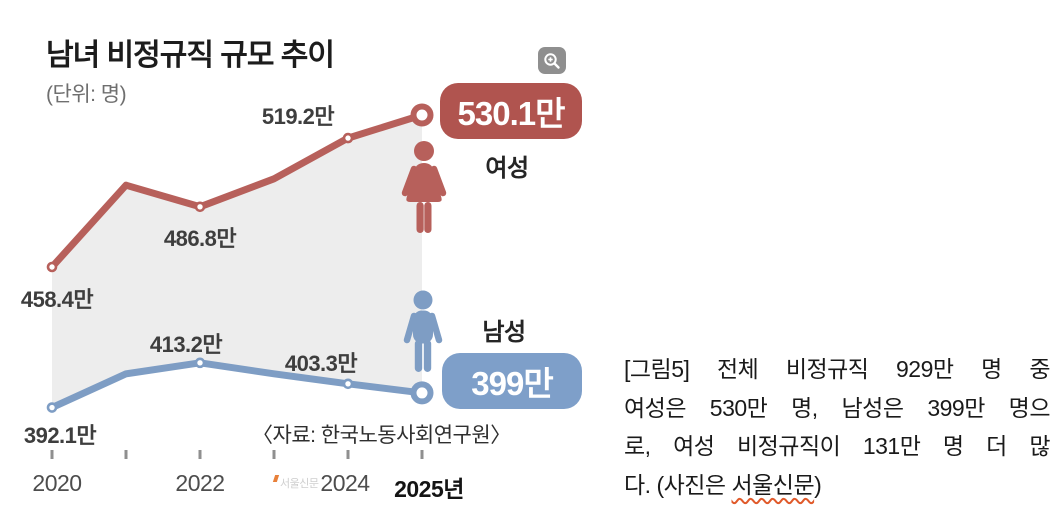 This screenshot has width=1060, height=516. Describe the element at coordinates (200, 238) in the screenshot. I see `value-label-women-2022: 486.8만` at that location.